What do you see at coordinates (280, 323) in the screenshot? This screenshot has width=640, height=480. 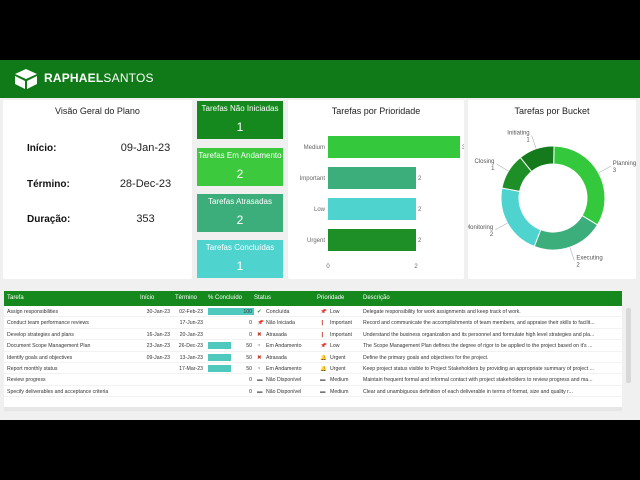 I see `task-status: Não Iniciada` at bounding box center [280, 323].